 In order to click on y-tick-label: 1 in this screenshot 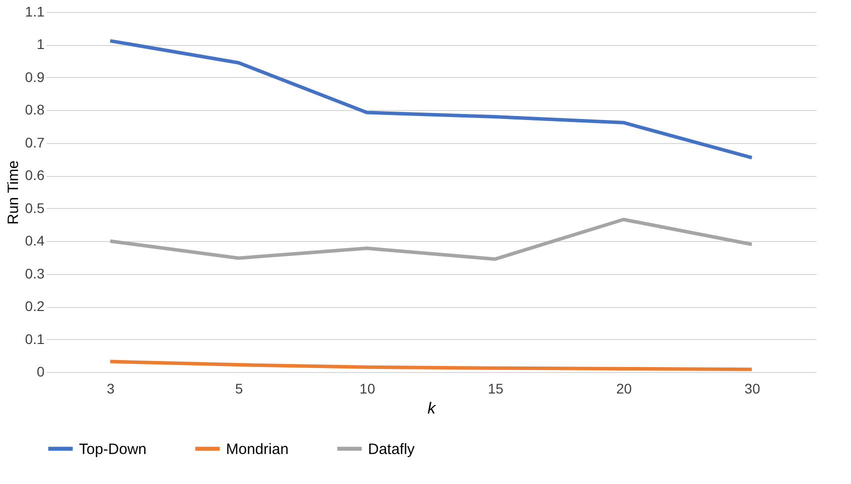, I will do `click(40, 44)`.